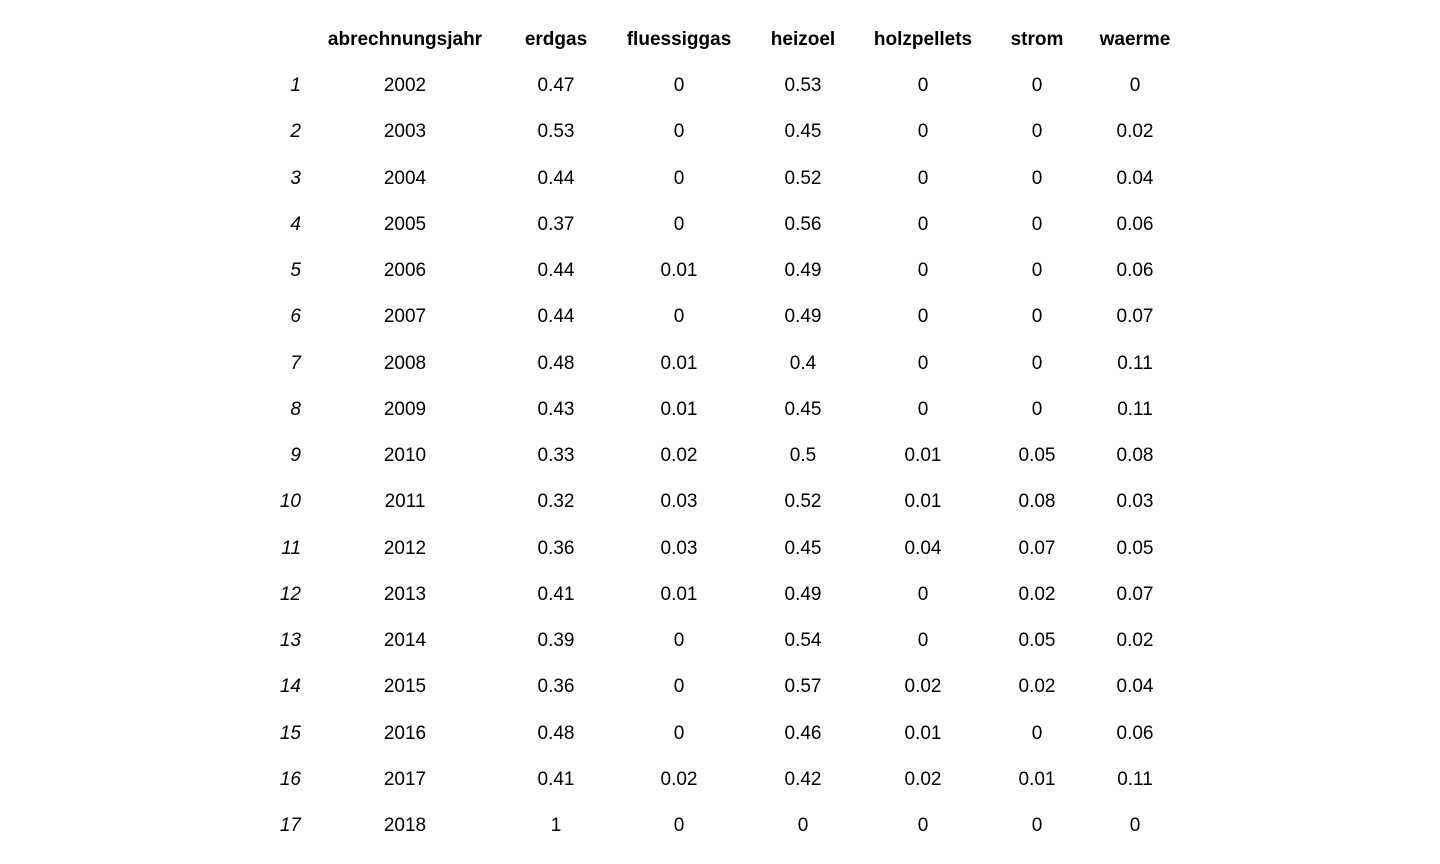 The width and height of the screenshot is (1440, 864). I want to click on row-index: 2, so click(295, 131).